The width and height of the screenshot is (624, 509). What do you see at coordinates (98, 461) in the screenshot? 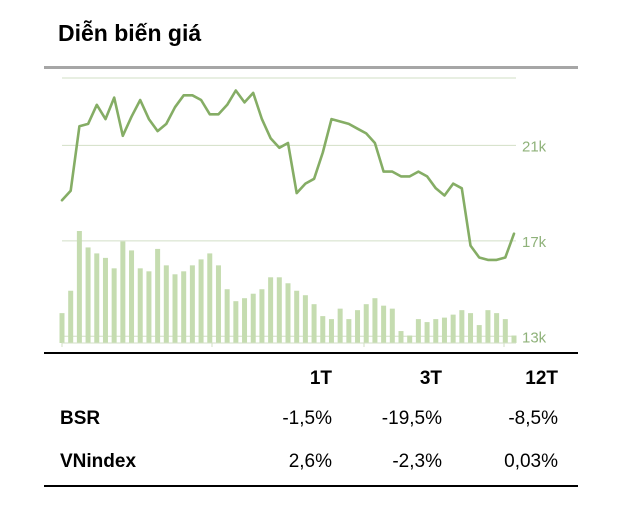
I see `row-label-vnindex: VNindex` at bounding box center [98, 461].